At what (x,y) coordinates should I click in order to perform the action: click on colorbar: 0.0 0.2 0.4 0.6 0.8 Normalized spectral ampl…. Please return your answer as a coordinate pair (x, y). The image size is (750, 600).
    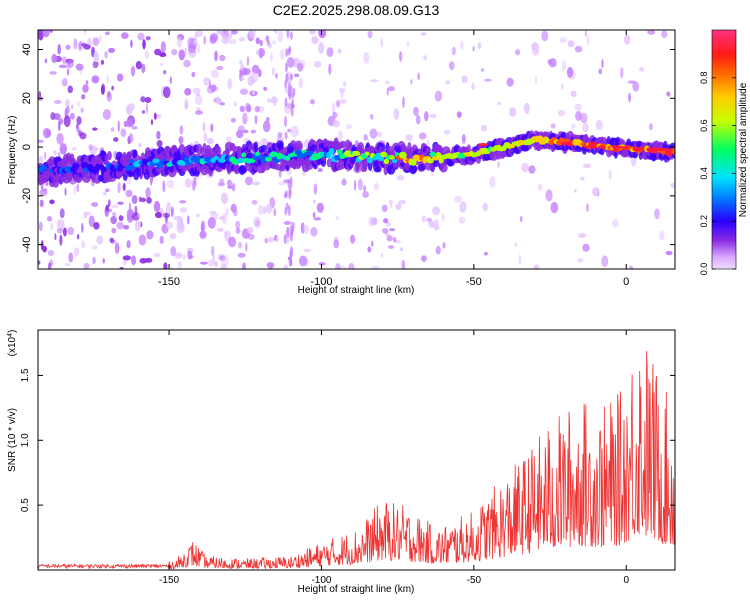
    Looking at the image, I should click on (724, 152).